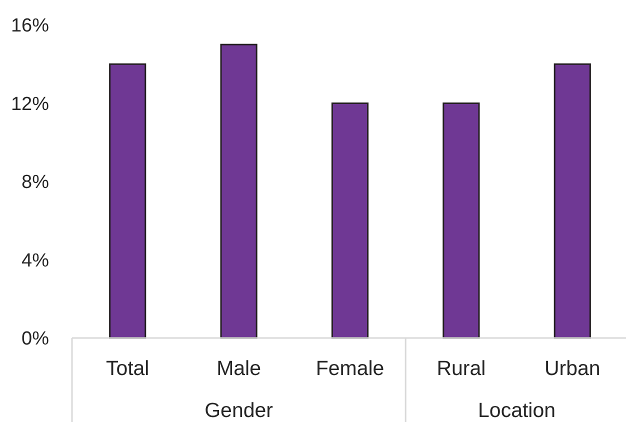 This screenshot has width=626, height=422. What do you see at coordinates (572, 368) in the screenshot?
I see `x-tick-label: Urban` at bounding box center [572, 368].